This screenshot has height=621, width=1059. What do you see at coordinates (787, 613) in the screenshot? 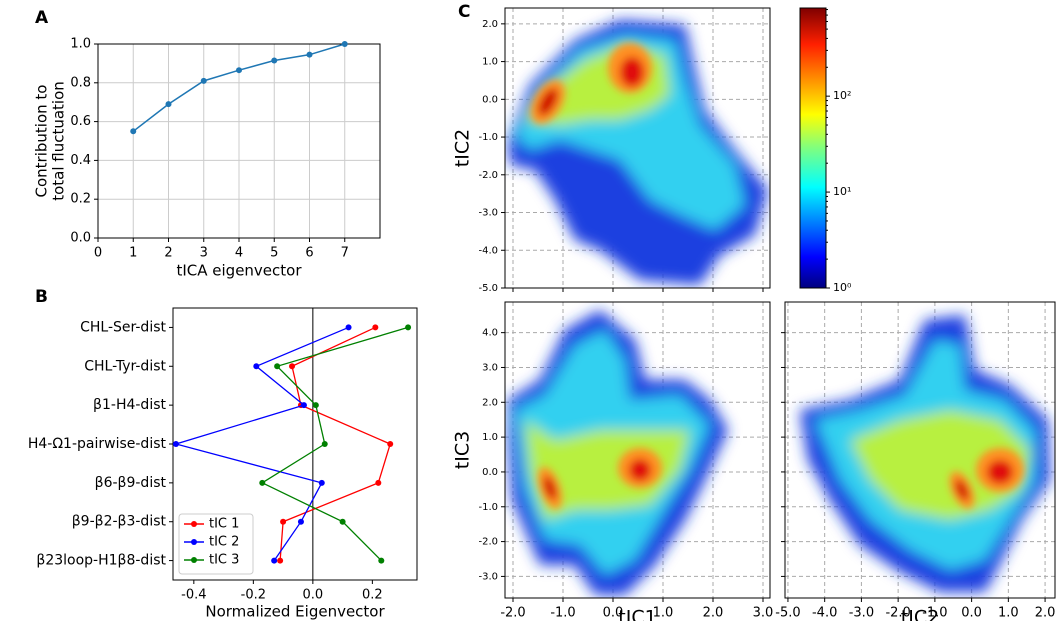
I see `x-tick-label: -5.0` at bounding box center [787, 613].